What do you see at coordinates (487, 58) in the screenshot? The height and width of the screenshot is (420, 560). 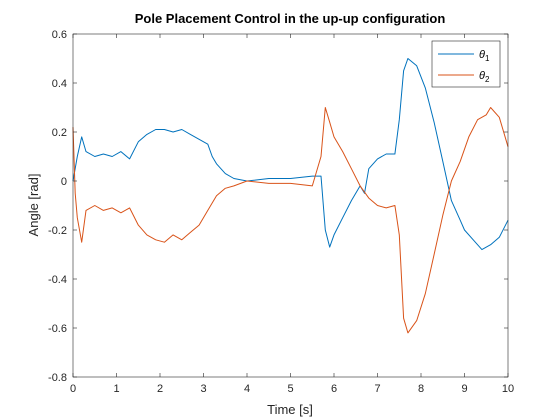 I see `legend-label-subscript: 1` at bounding box center [487, 58].